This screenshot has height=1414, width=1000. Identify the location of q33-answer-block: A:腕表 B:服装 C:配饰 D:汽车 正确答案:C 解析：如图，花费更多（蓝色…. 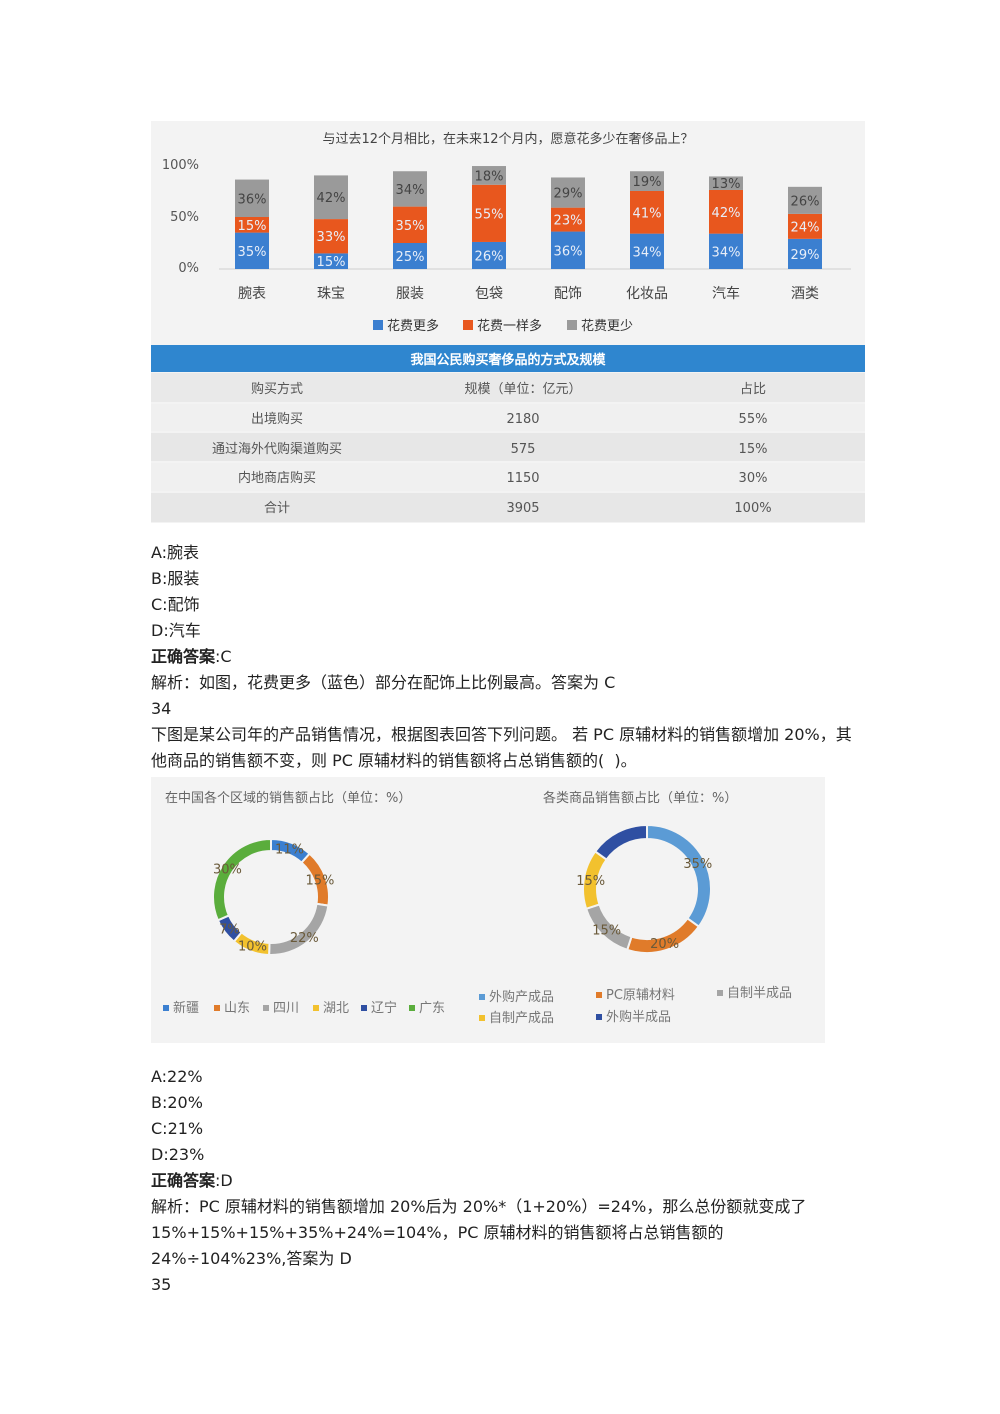
(506, 657).